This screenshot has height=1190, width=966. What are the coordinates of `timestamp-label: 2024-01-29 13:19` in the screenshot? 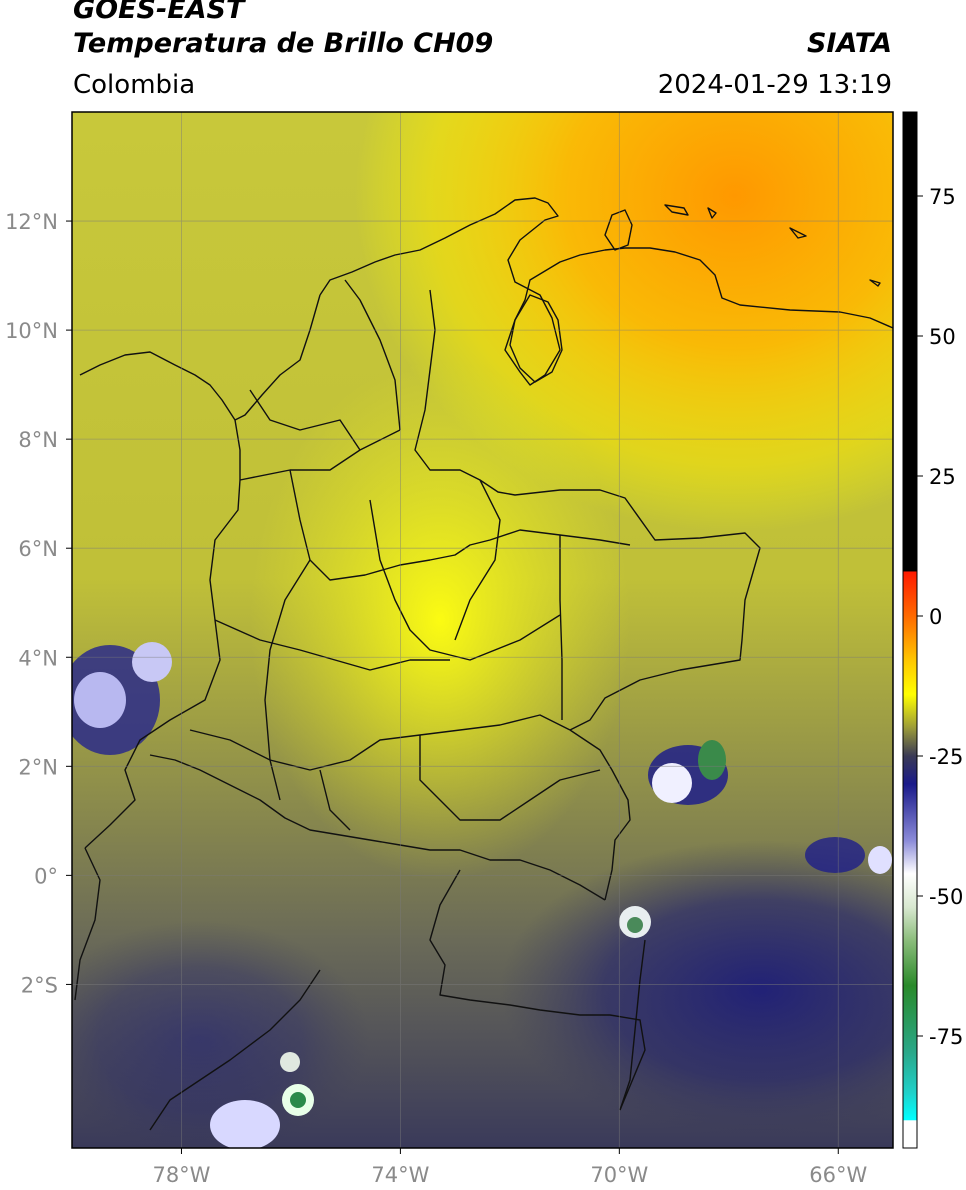 It's located at (774, 85).